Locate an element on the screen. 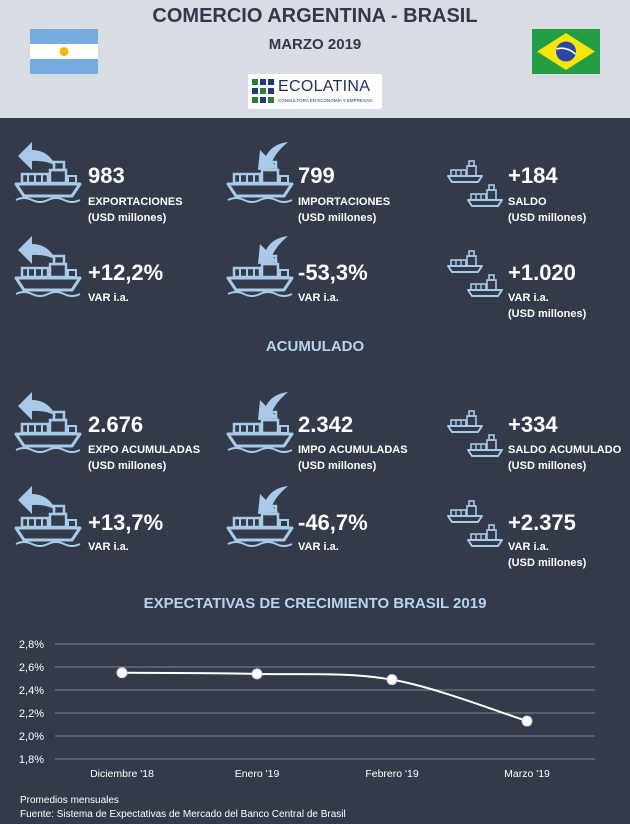  argentina-flag is located at coordinates (64, 51).